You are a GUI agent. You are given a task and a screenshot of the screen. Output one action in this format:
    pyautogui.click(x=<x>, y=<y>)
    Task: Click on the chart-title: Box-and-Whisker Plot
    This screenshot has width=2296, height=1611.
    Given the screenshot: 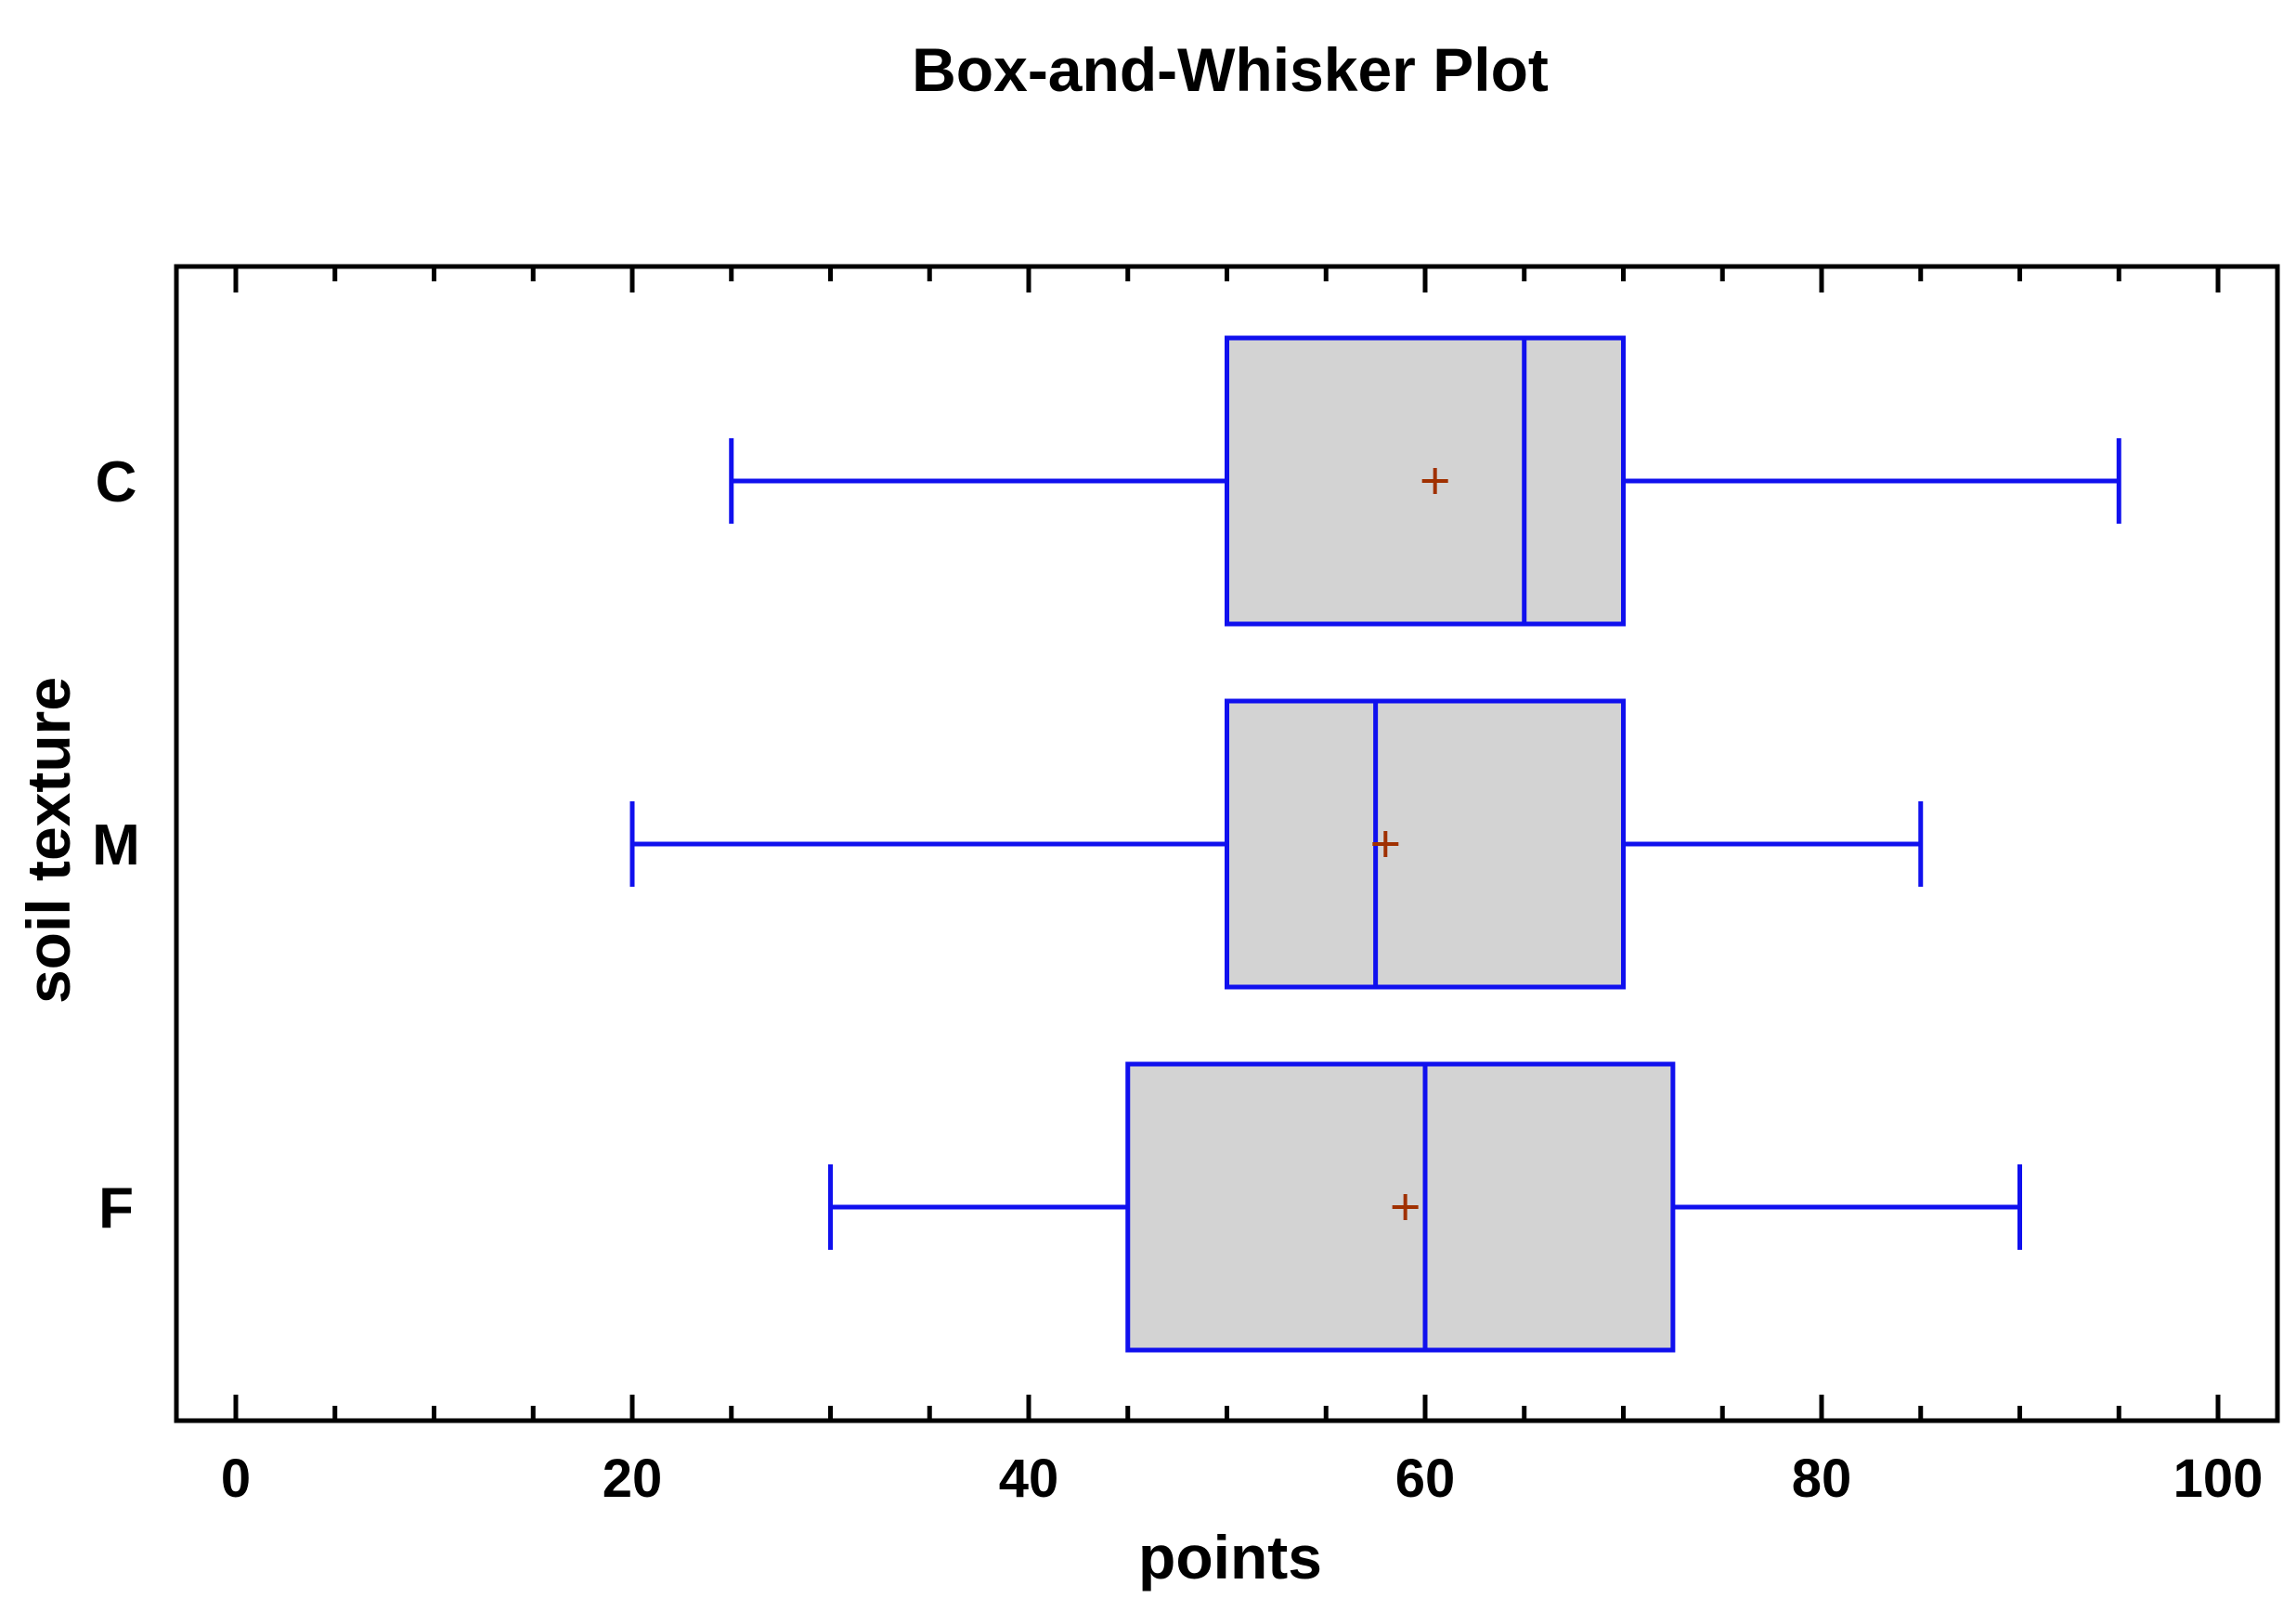 What is the action you would take?
    pyautogui.click(x=1230, y=69)
    